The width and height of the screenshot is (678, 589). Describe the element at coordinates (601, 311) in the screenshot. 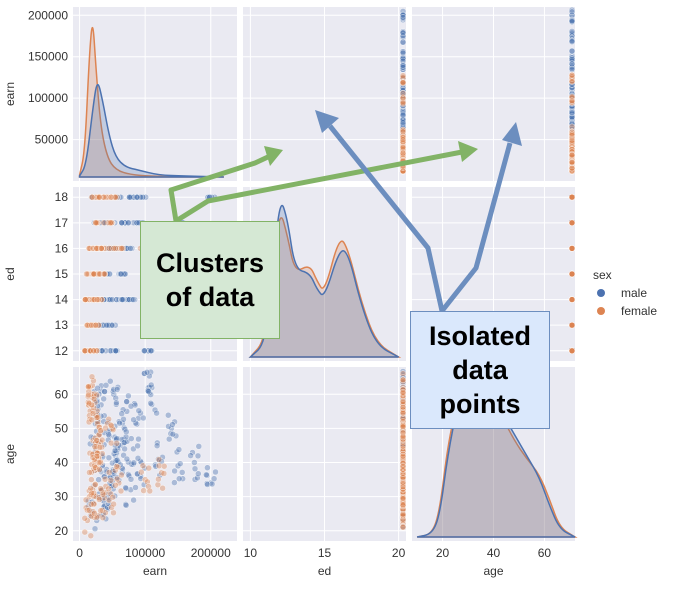

I see `legend-marker-female` at that location.